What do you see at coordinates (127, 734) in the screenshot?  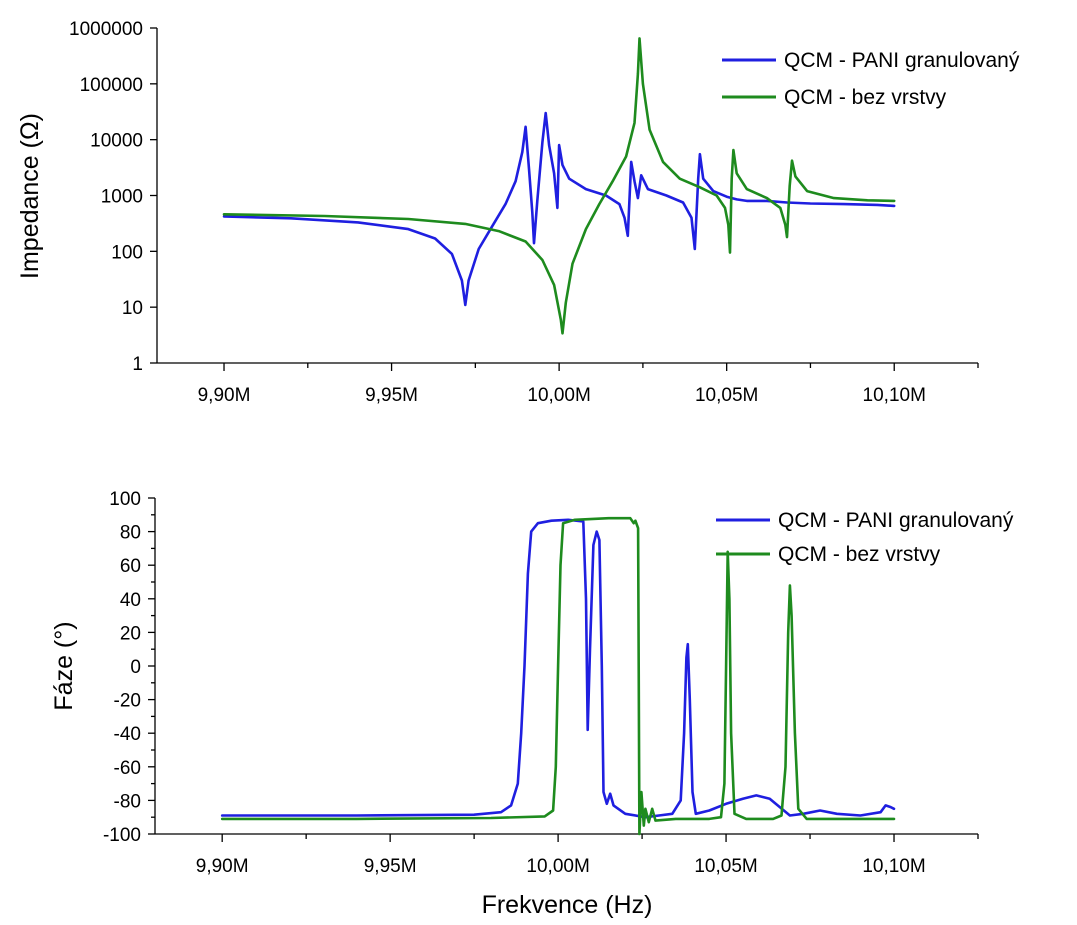 I see `y-tick-label: -40` at bounding box center [127, 734].